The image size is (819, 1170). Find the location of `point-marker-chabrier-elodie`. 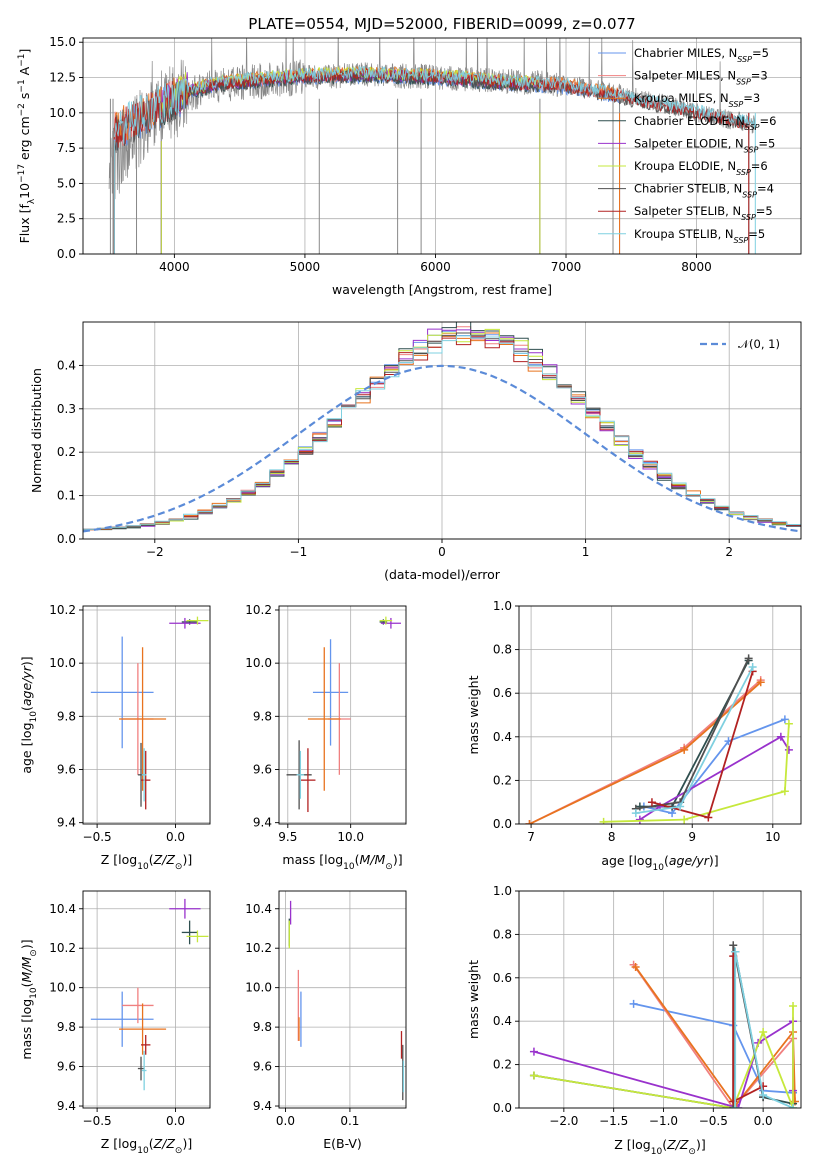

point-marker-chabrier-elodie is located at coordinates (639, 806).